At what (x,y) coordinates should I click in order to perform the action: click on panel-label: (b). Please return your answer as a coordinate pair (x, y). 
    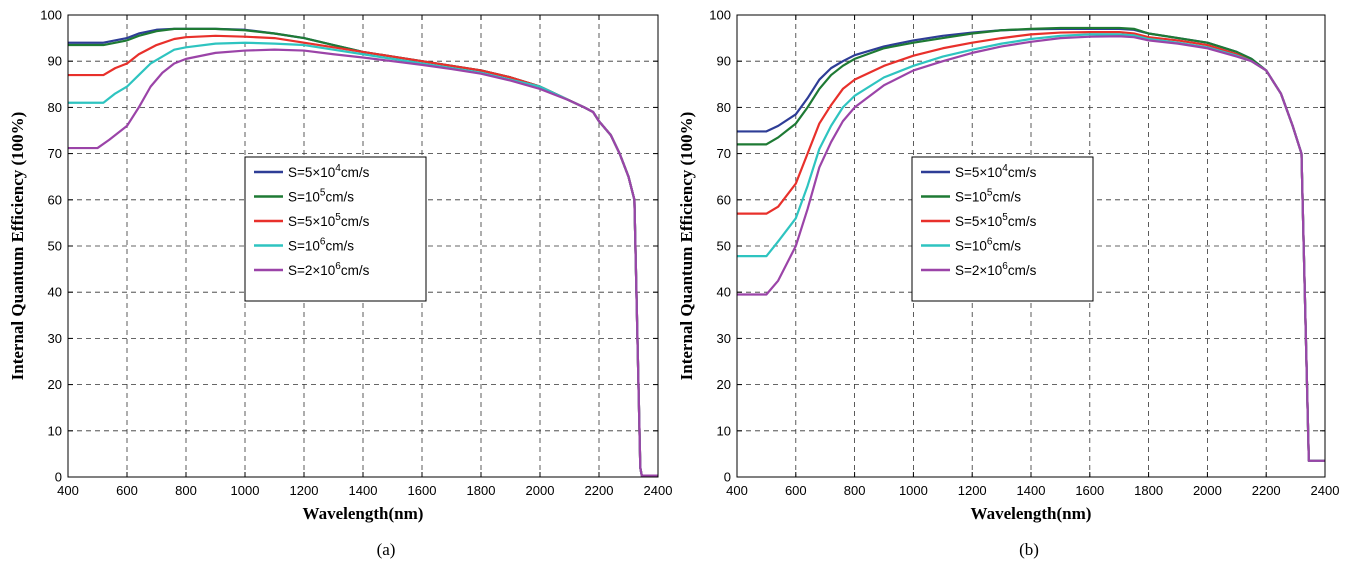
    Looking at the image, I should click on (1029, 549).